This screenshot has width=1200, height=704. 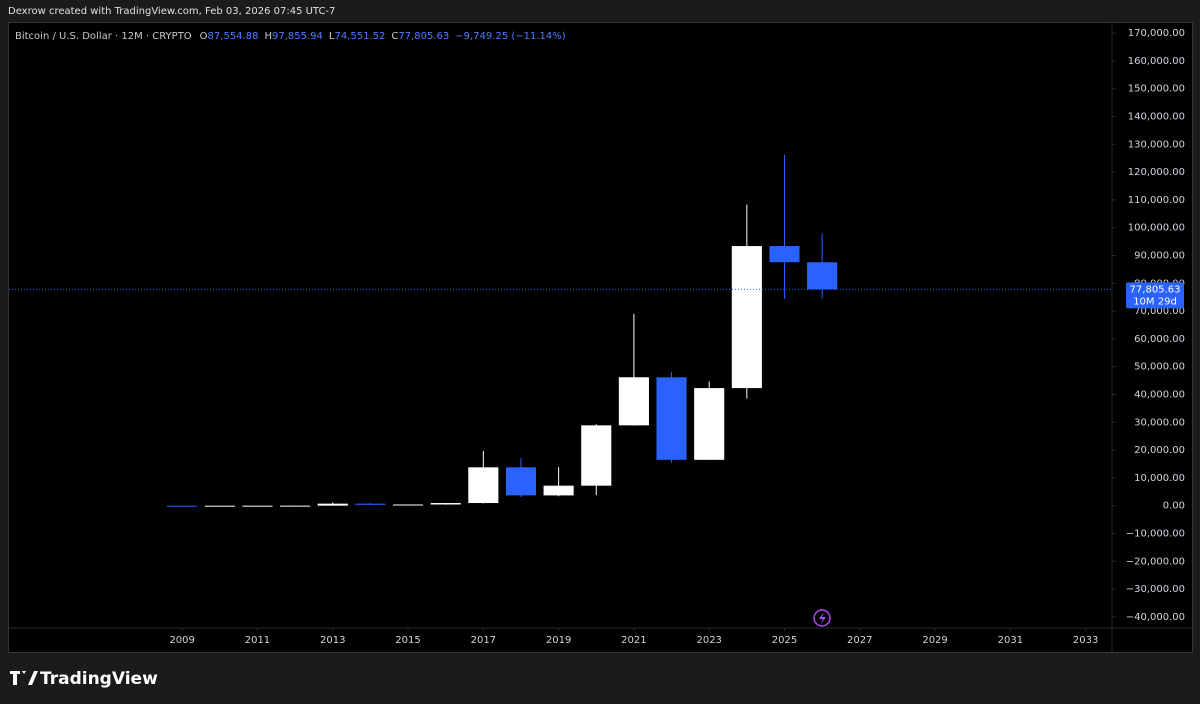 What do you see at coordinates (257, 640) in the screenshot?
I see `x-tick-label: 2011` at bounding box center [257, 640].